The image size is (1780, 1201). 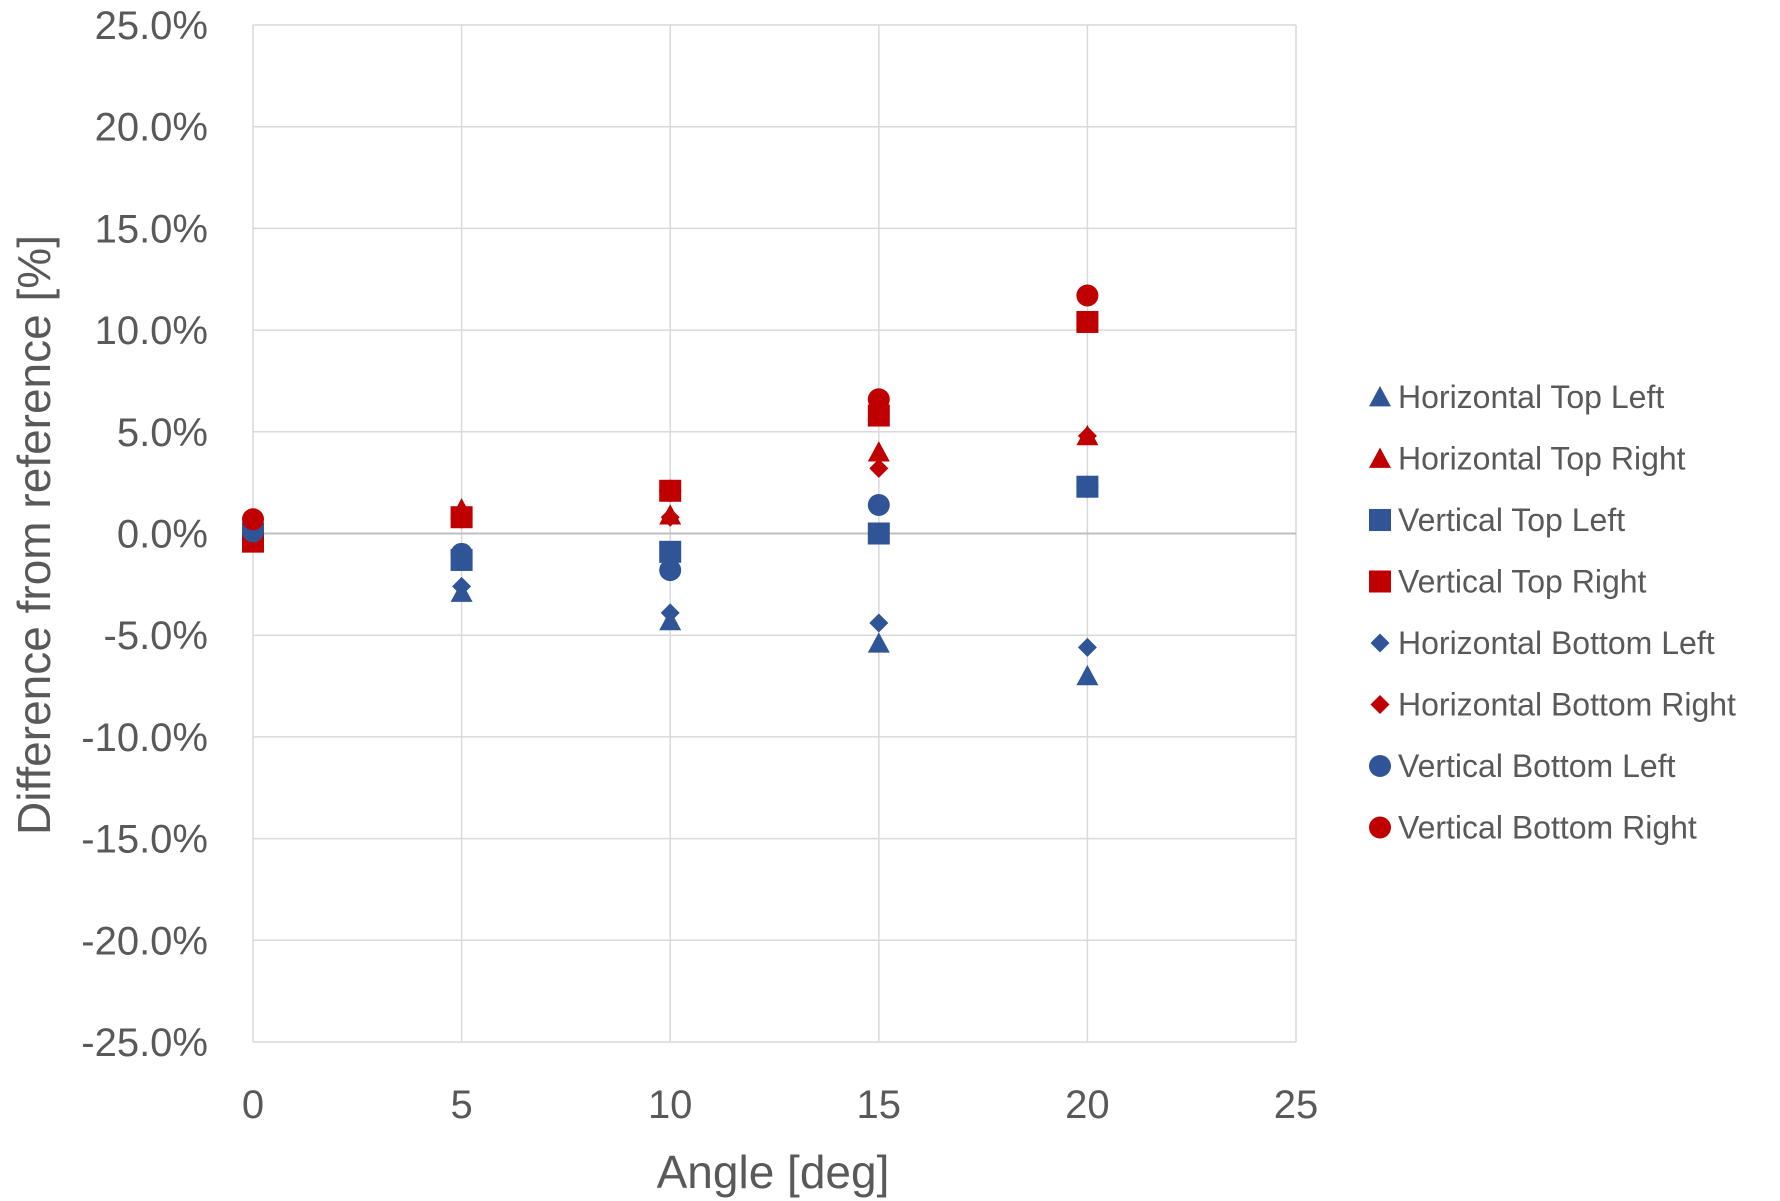 I want to click on legend-item: Vertical Bottom Left, so click(x=1522, y=766).